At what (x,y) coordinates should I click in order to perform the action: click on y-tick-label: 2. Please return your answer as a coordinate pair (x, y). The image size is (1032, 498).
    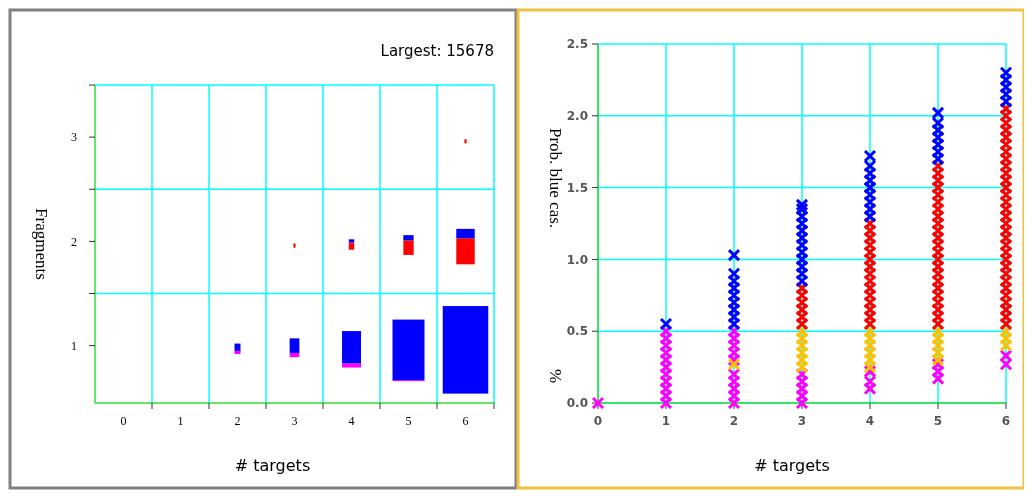
    Looking at the image, I should click on (74, 241).